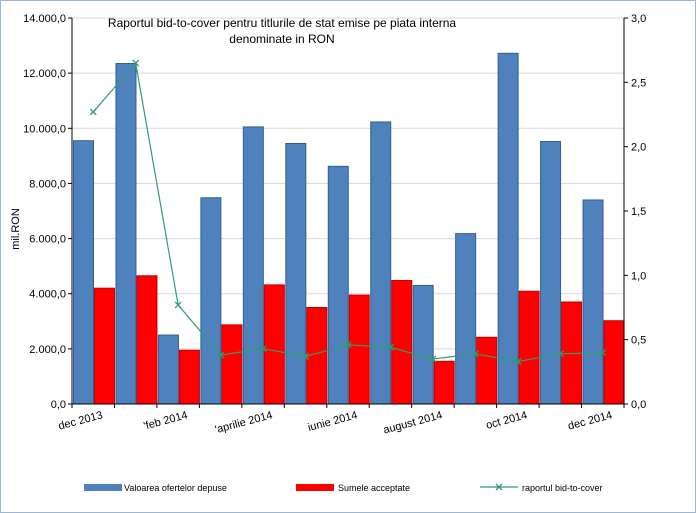 This screenshot has height=513, width=696. Describe the element at coordinates (374, 488) in the screenshot. I see `legend-label-accepted: Sumele acceptate` at that location.